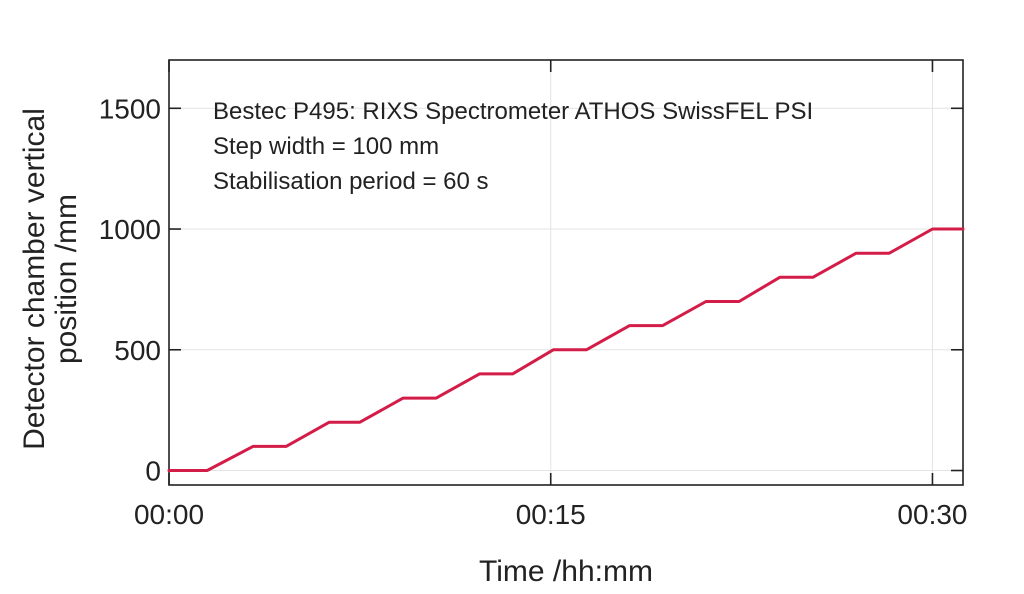 This screenshot has width=1024, height=594. I want to click on annotation-line-3: Stabilisation period = 60 s, so click(351, 181).